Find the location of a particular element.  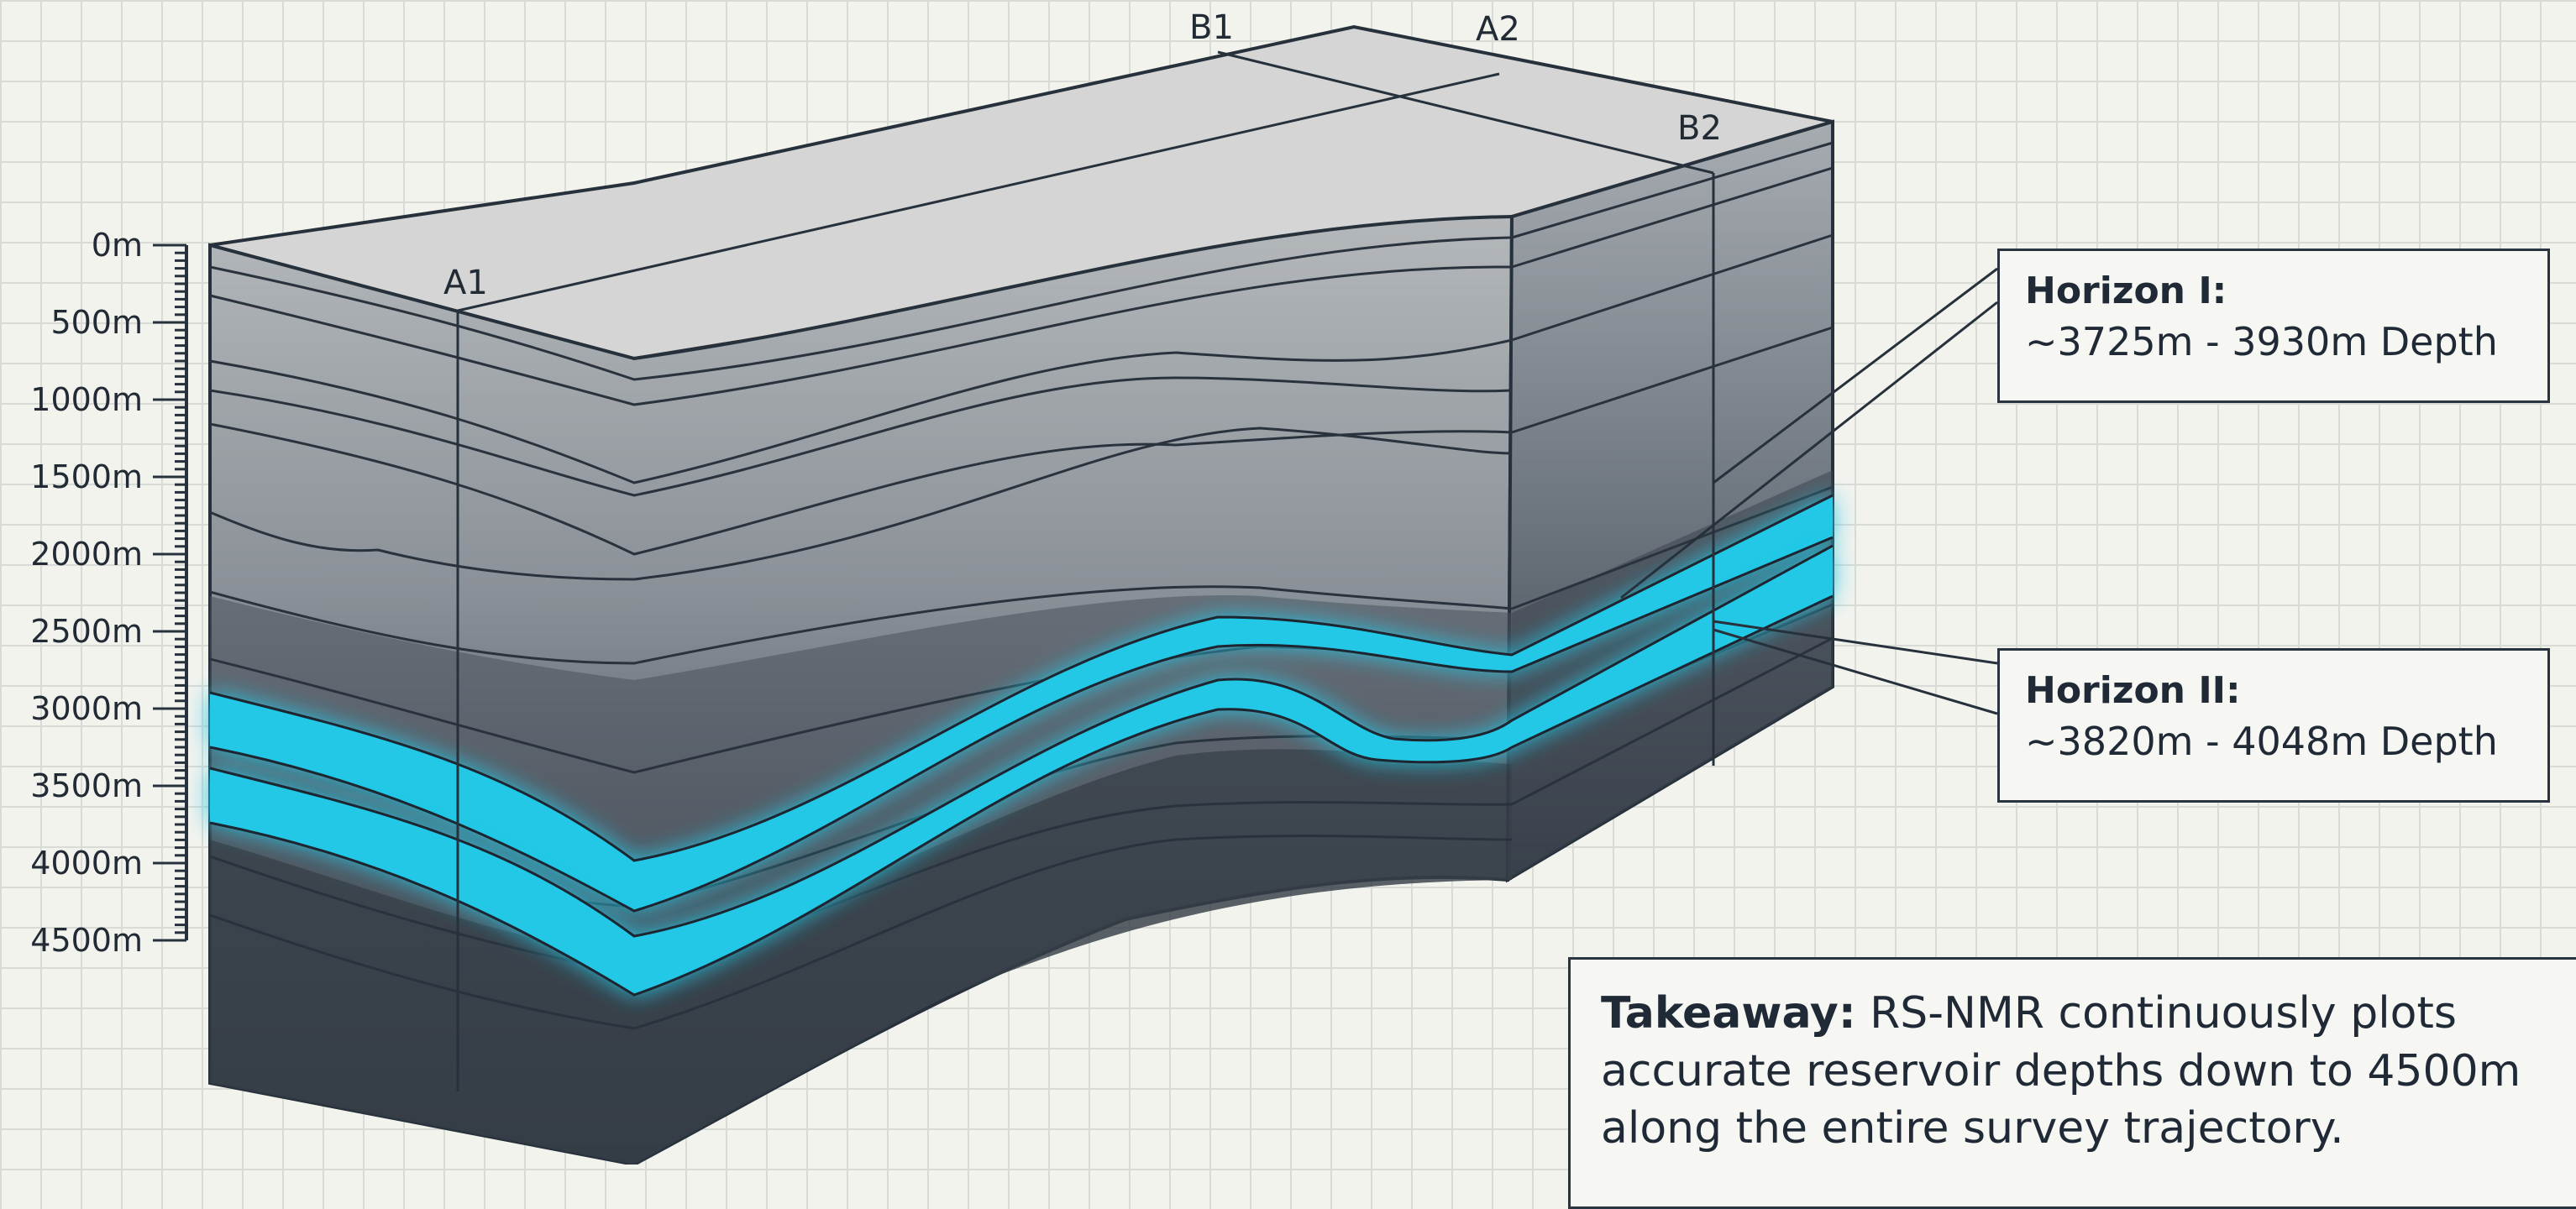

depth-scale-label: 500m is located at coordinates (96, 322).